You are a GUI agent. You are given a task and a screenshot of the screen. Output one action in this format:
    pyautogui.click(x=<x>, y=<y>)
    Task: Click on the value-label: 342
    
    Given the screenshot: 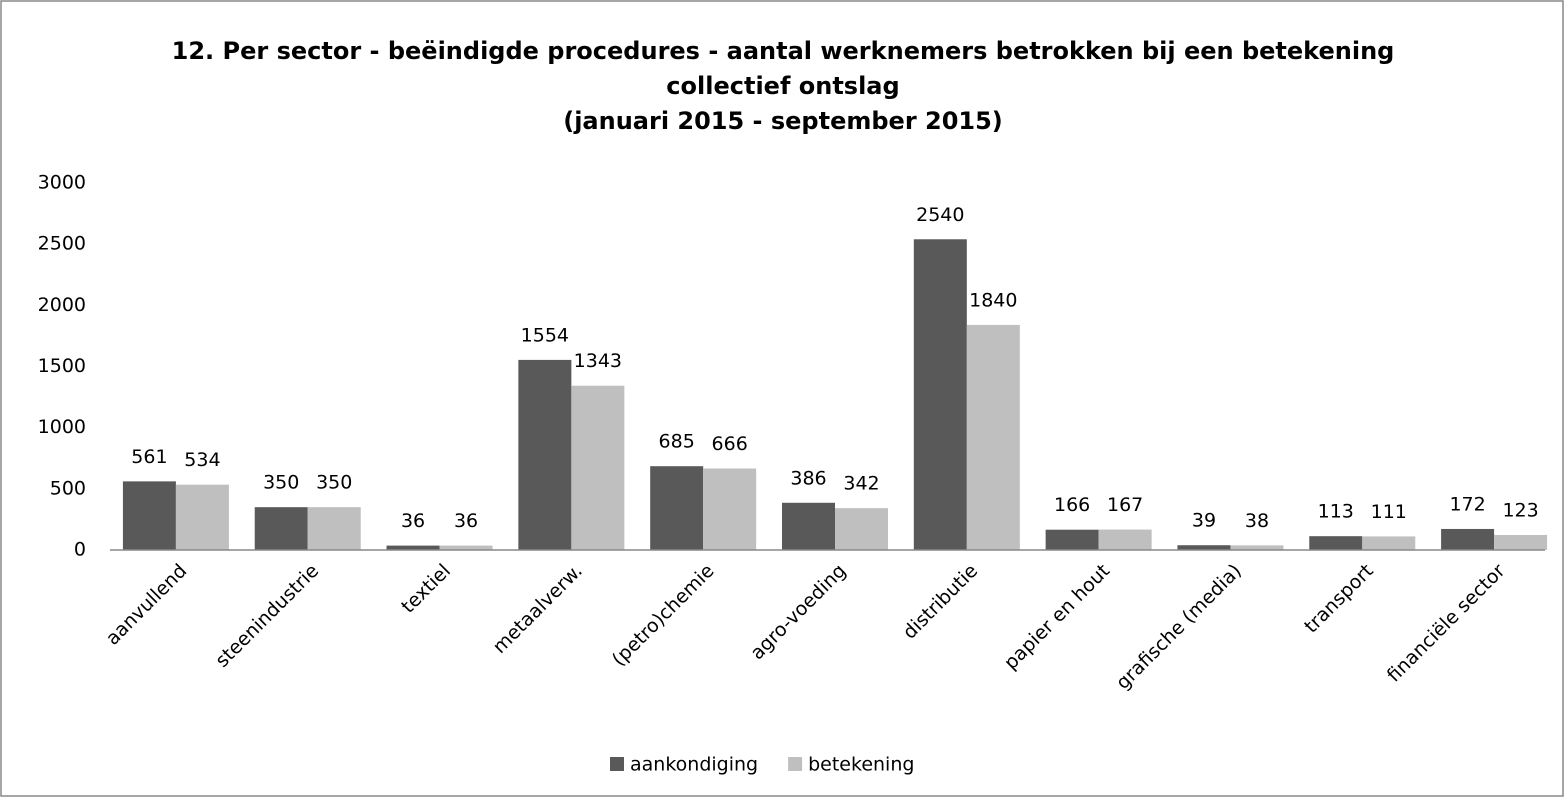 What is the action you would take?
    pyautogui.click(x=861, y=484)
    